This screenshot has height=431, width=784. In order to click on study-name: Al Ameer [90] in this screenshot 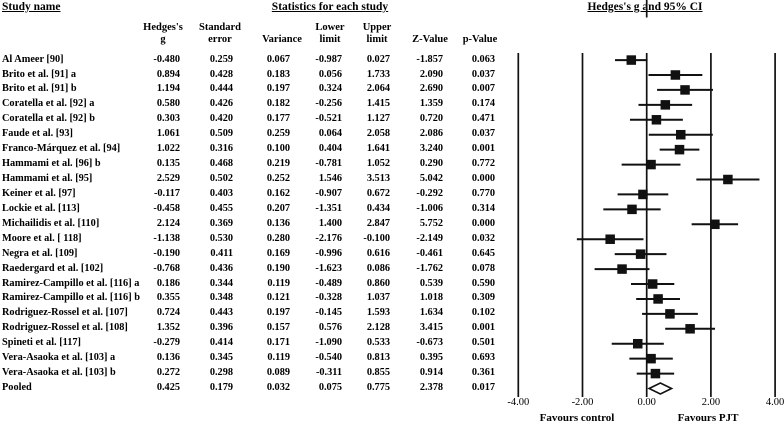, I will do `click(33, 59)`.